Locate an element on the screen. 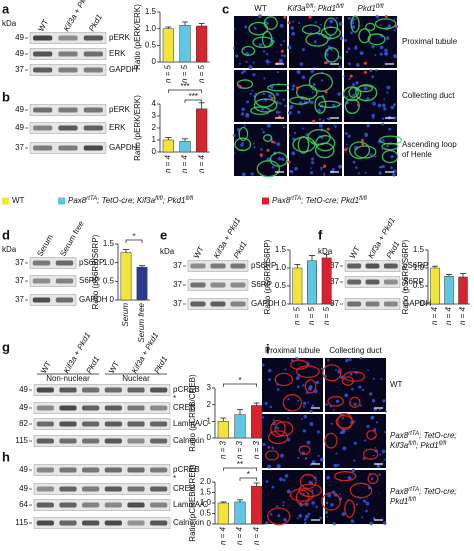 This screenshot has height=551, width=474. y-axis-label: Ratio (pERK/ERK) is located at coordinates (137, 128).